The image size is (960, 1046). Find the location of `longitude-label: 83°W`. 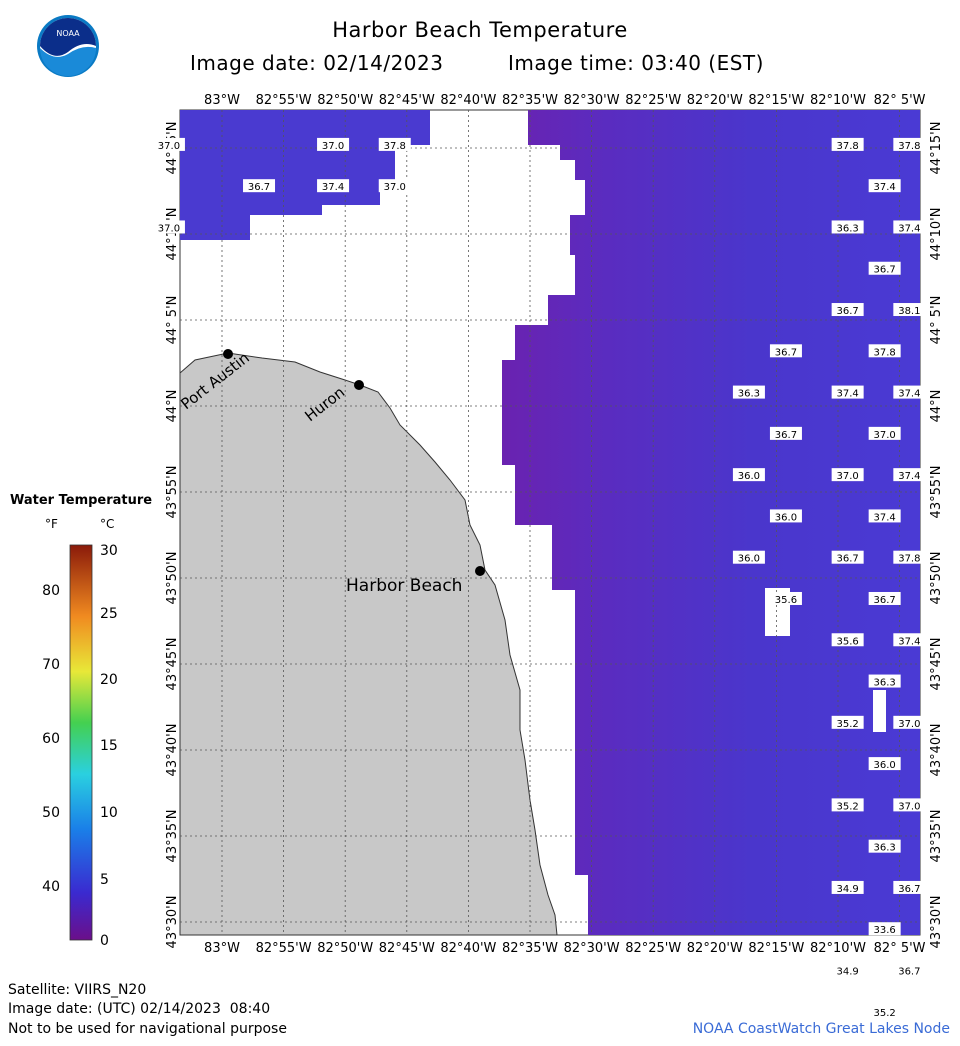

longitude-label: 83°W is located at coordinates (222, 100).